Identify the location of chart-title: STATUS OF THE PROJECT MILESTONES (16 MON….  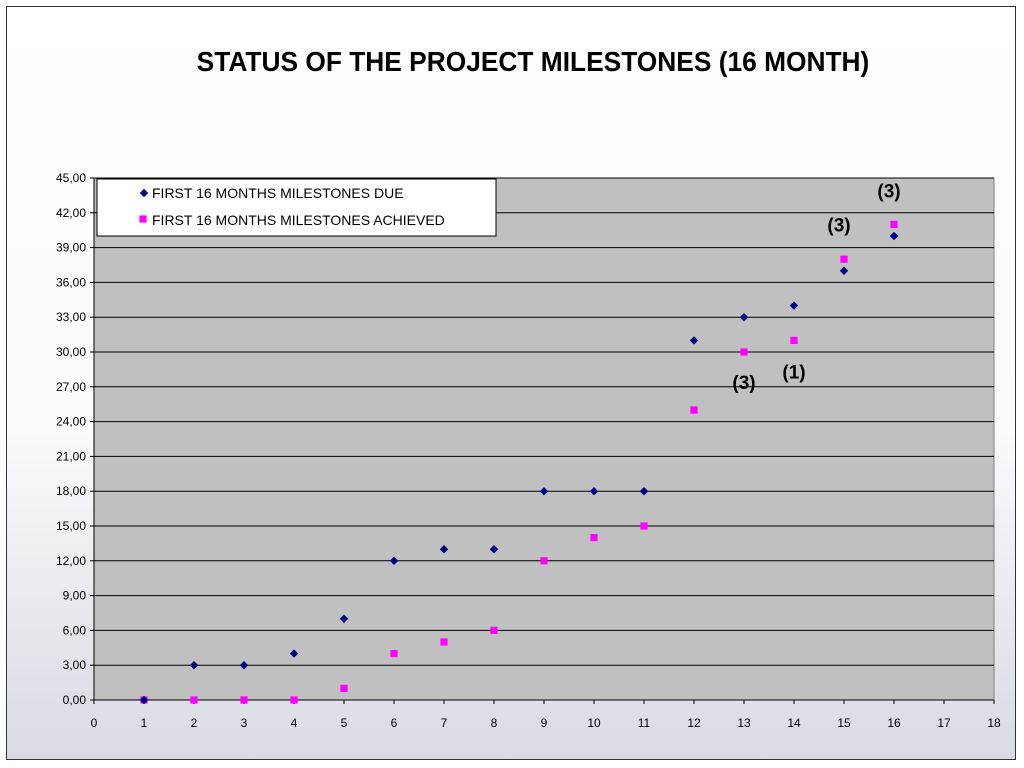
(533, 61).